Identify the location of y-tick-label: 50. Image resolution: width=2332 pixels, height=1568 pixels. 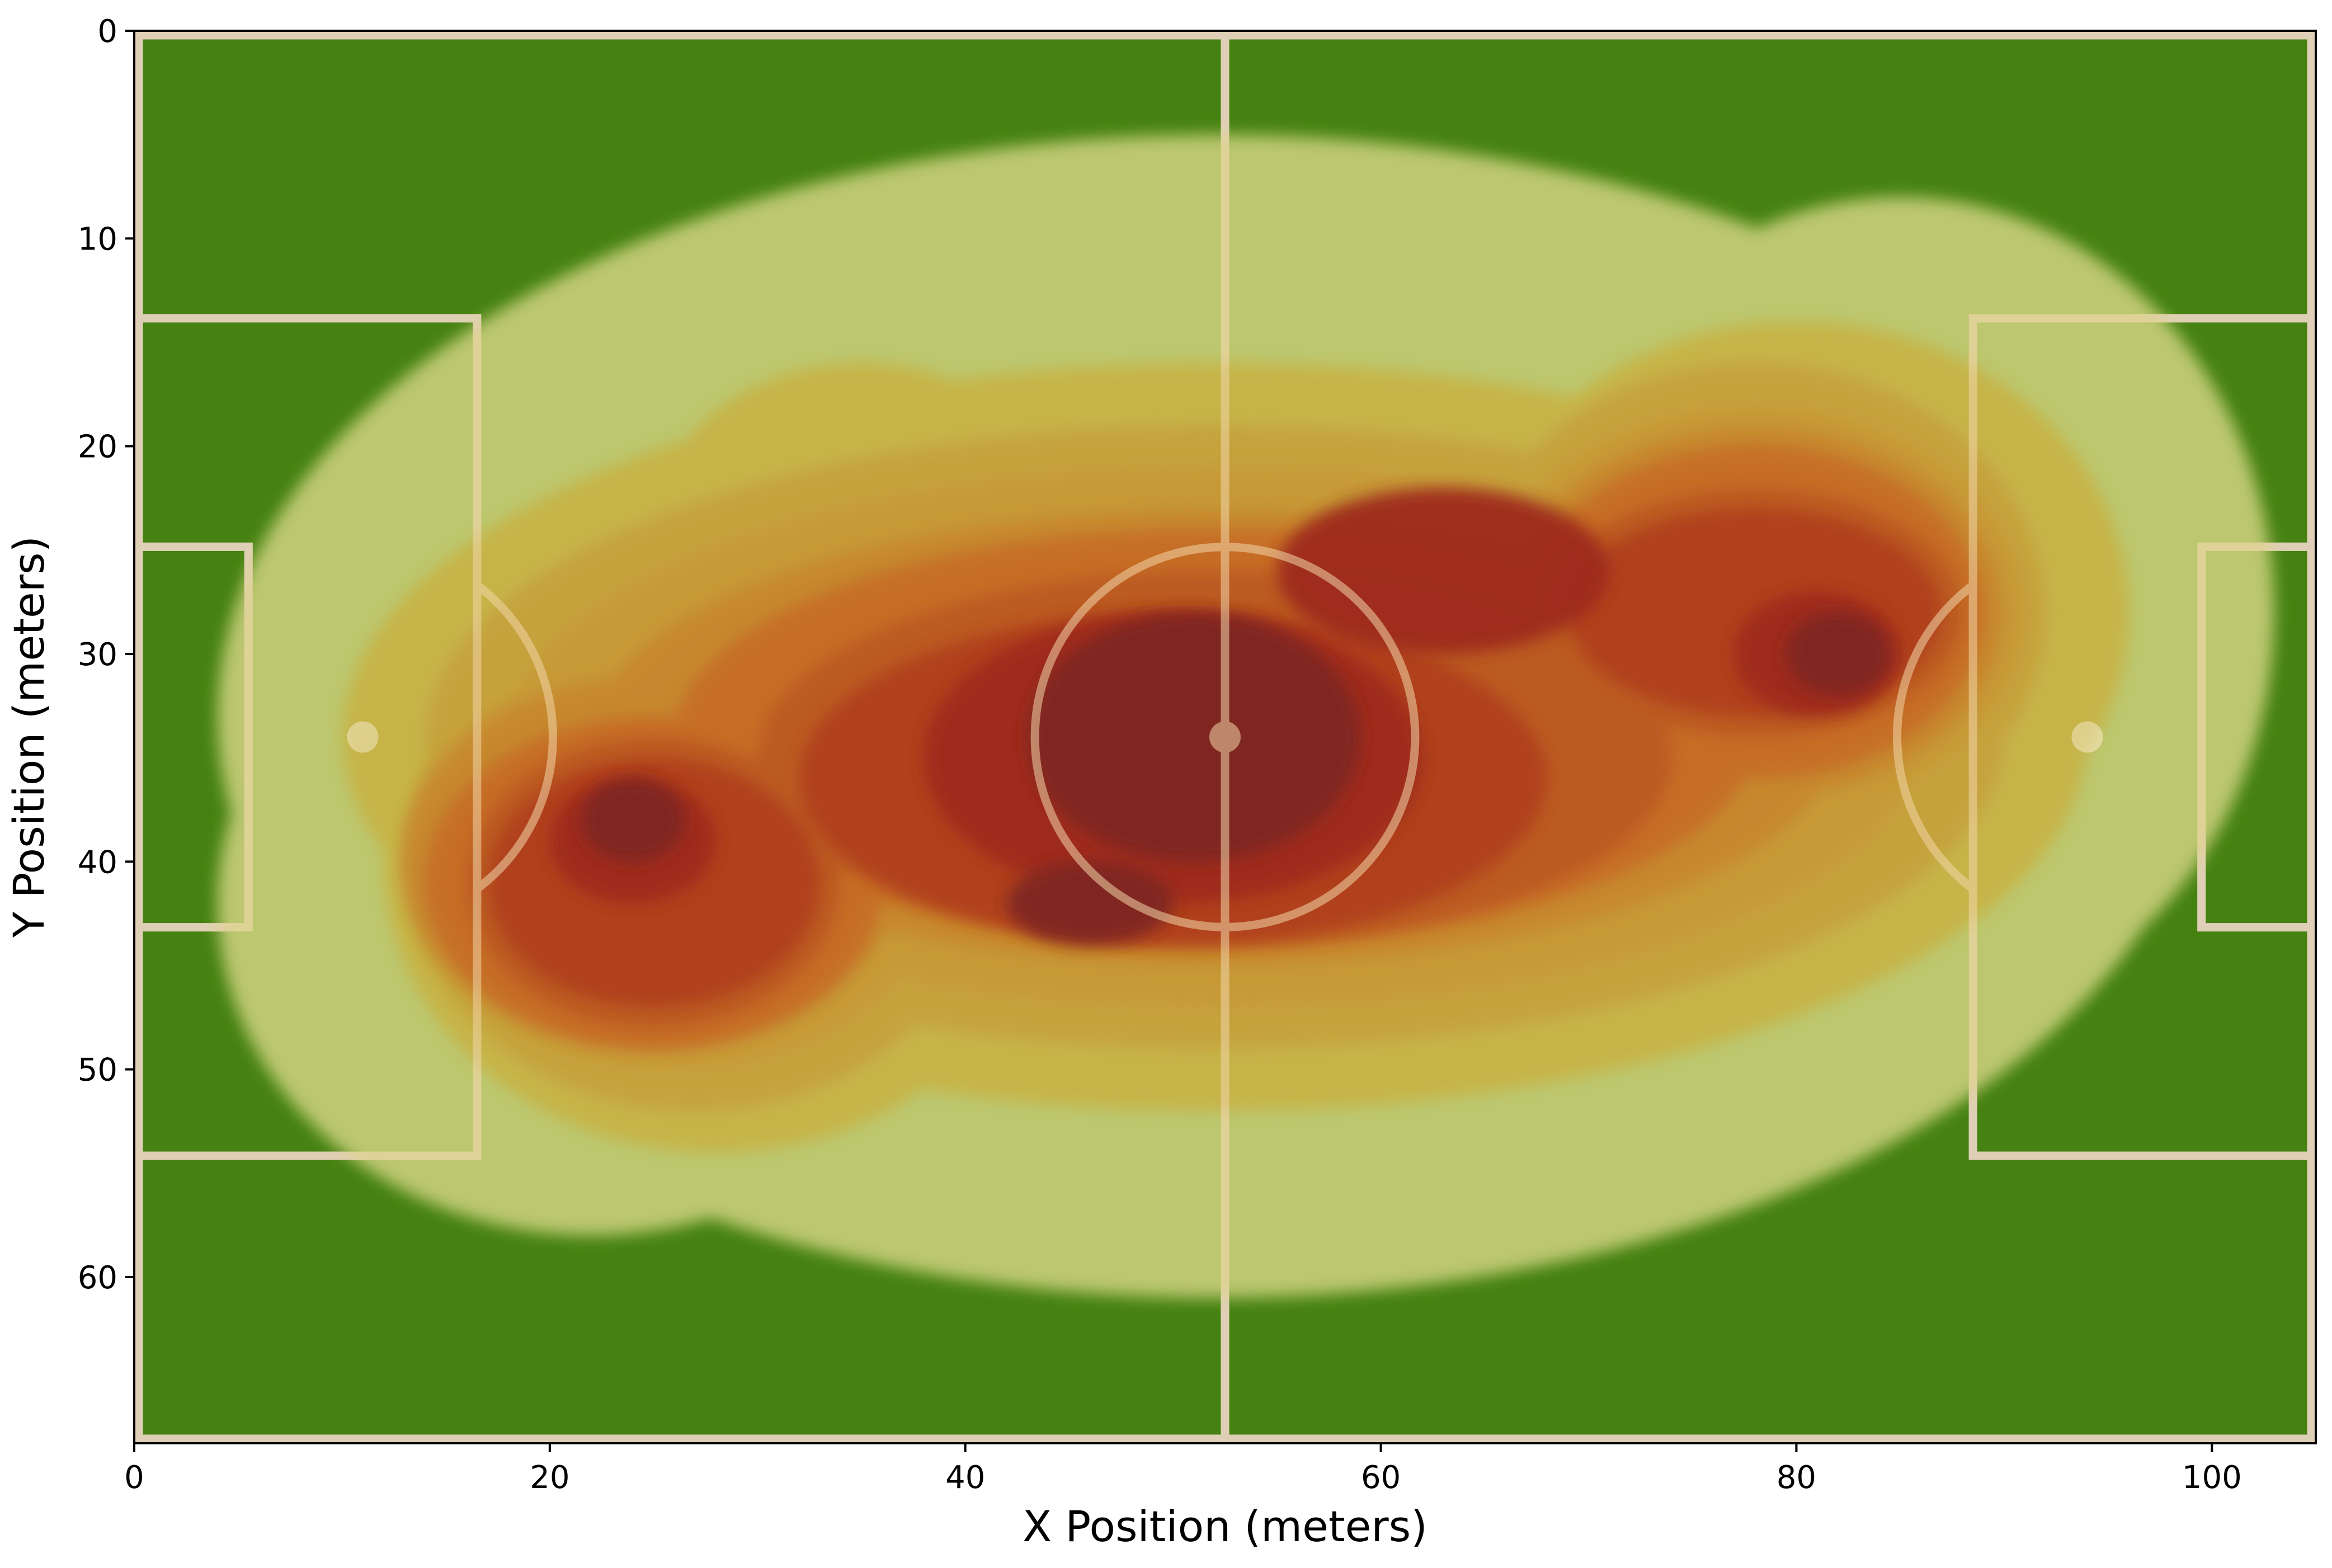
(97, 1070).